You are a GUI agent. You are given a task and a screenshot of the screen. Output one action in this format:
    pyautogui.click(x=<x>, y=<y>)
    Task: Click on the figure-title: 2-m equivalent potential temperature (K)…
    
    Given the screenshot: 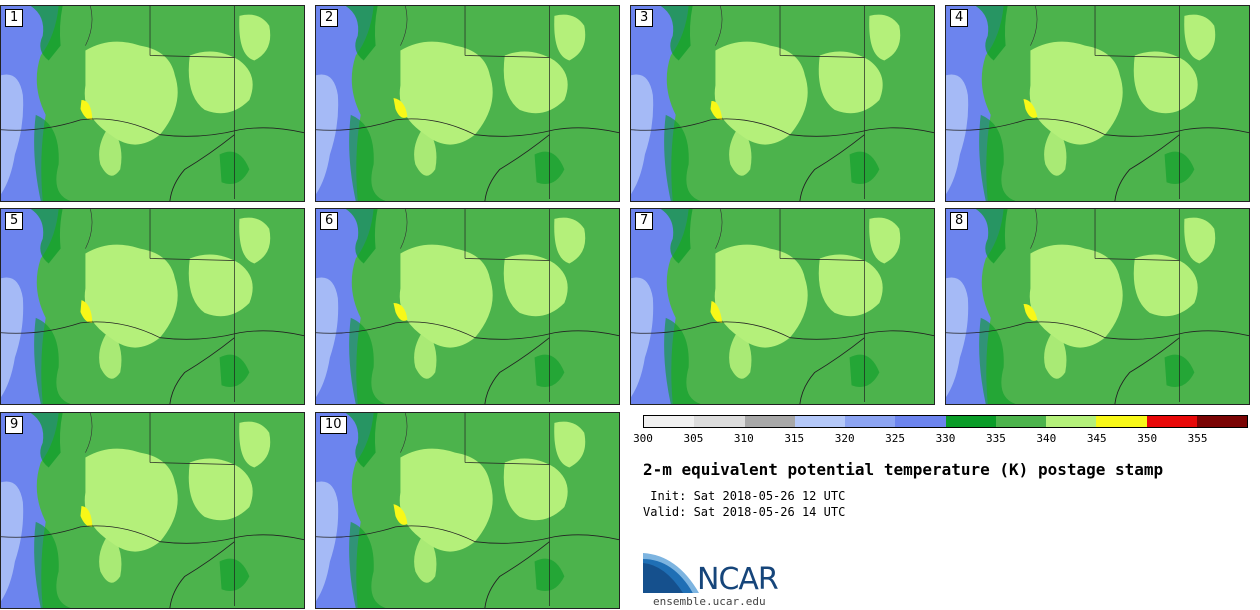 What is the action you would take?
    pyautogui.click(x=903, y=469)
    